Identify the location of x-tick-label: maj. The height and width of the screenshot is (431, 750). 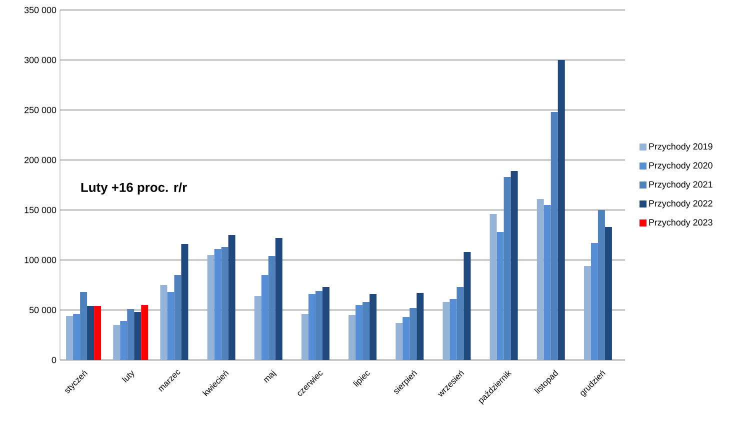
(270, 376).